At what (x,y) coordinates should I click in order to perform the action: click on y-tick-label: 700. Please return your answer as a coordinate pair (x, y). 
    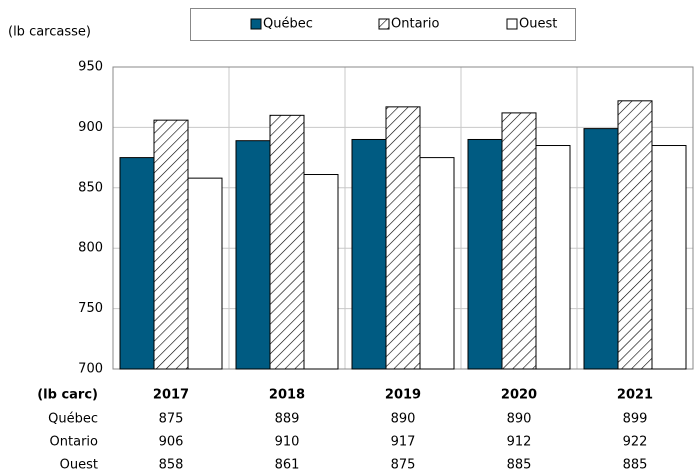
    Looking at the image, I should click on (90, 369).